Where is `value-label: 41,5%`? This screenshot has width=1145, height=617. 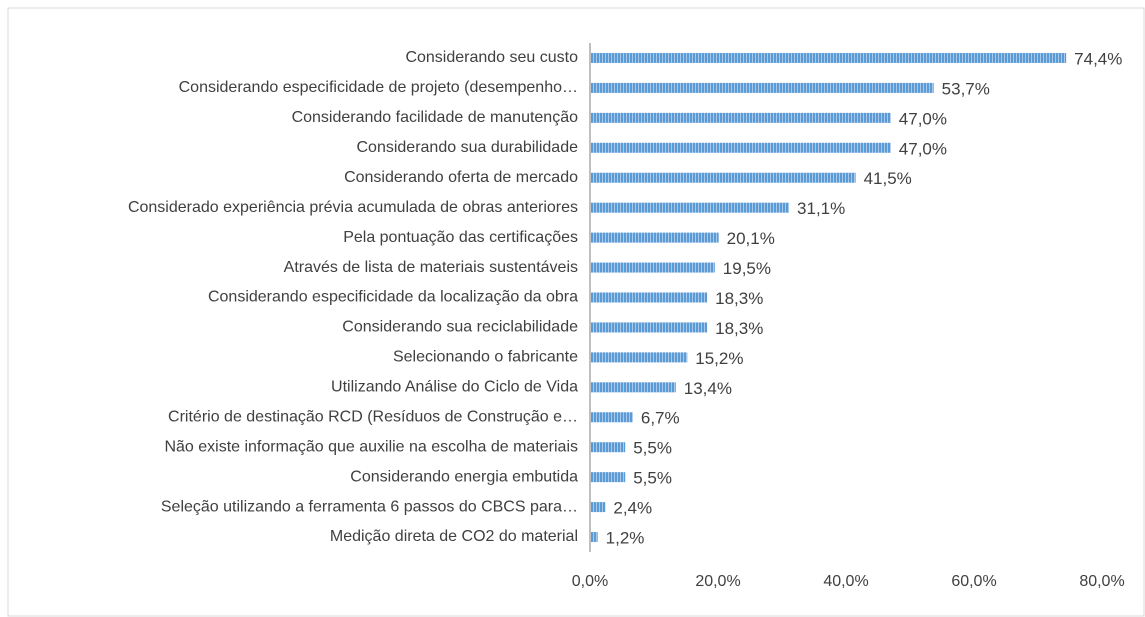
value-label: 41,5% is located at coordinates (888, 178).